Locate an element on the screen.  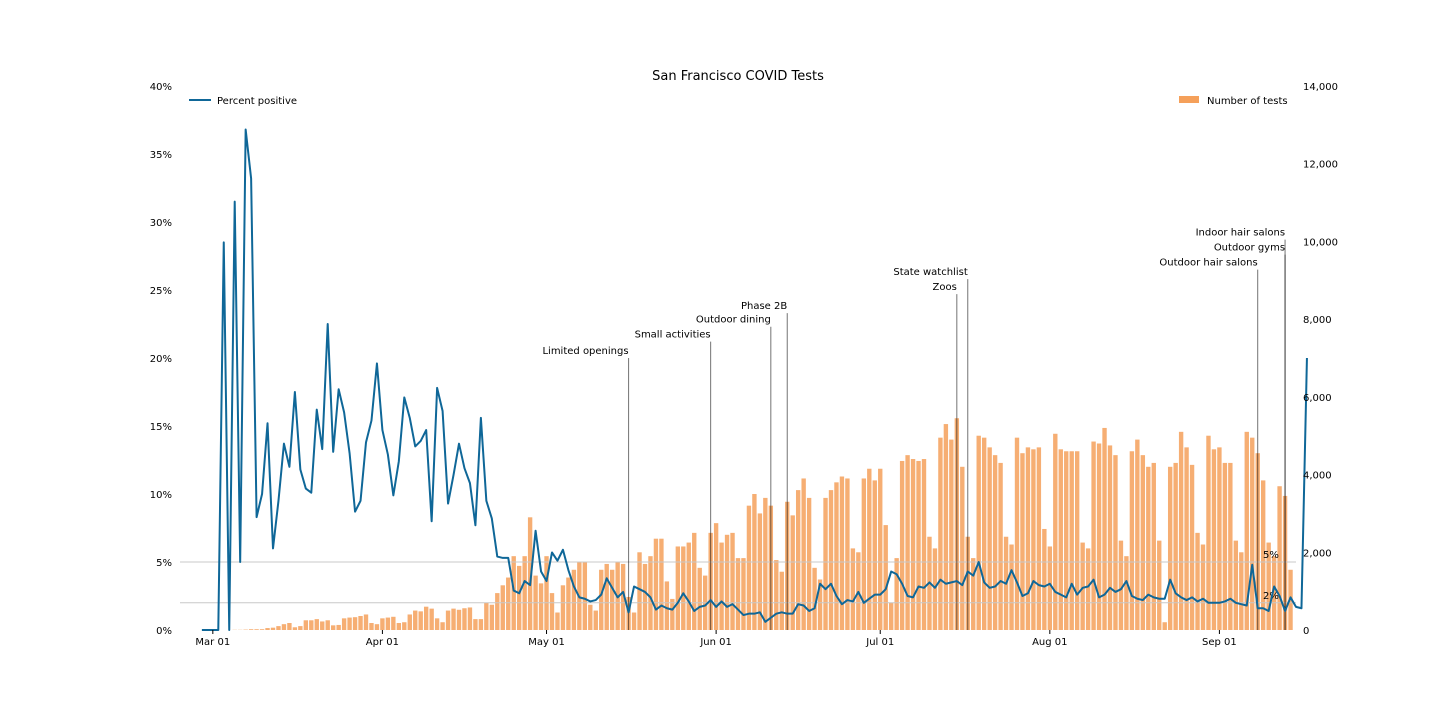
right-tick-label: 12,000 is located at coordinates (1320, 165).